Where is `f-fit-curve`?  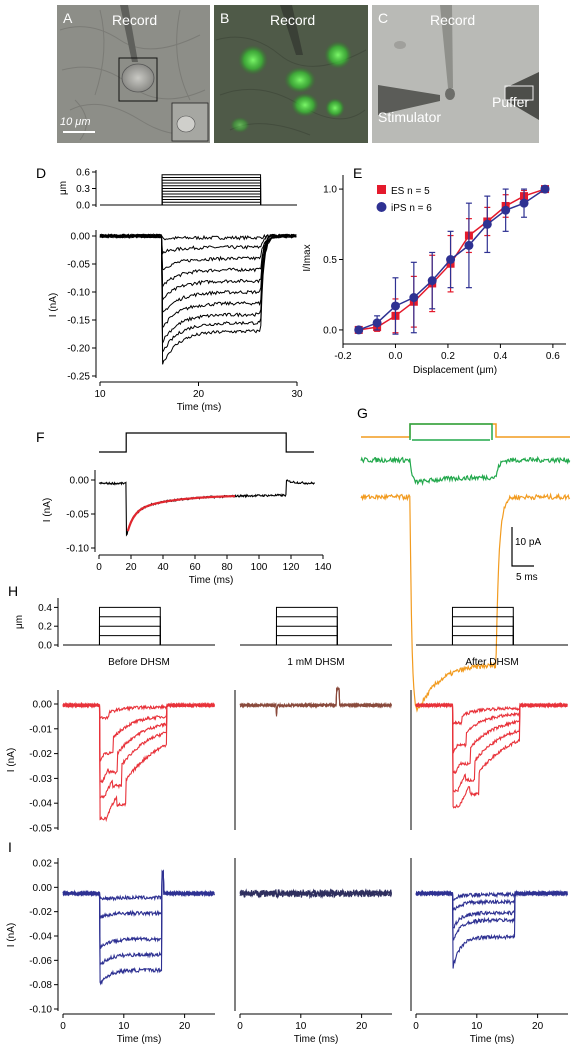 f-fit-curve is located at coordinates (181, 513).